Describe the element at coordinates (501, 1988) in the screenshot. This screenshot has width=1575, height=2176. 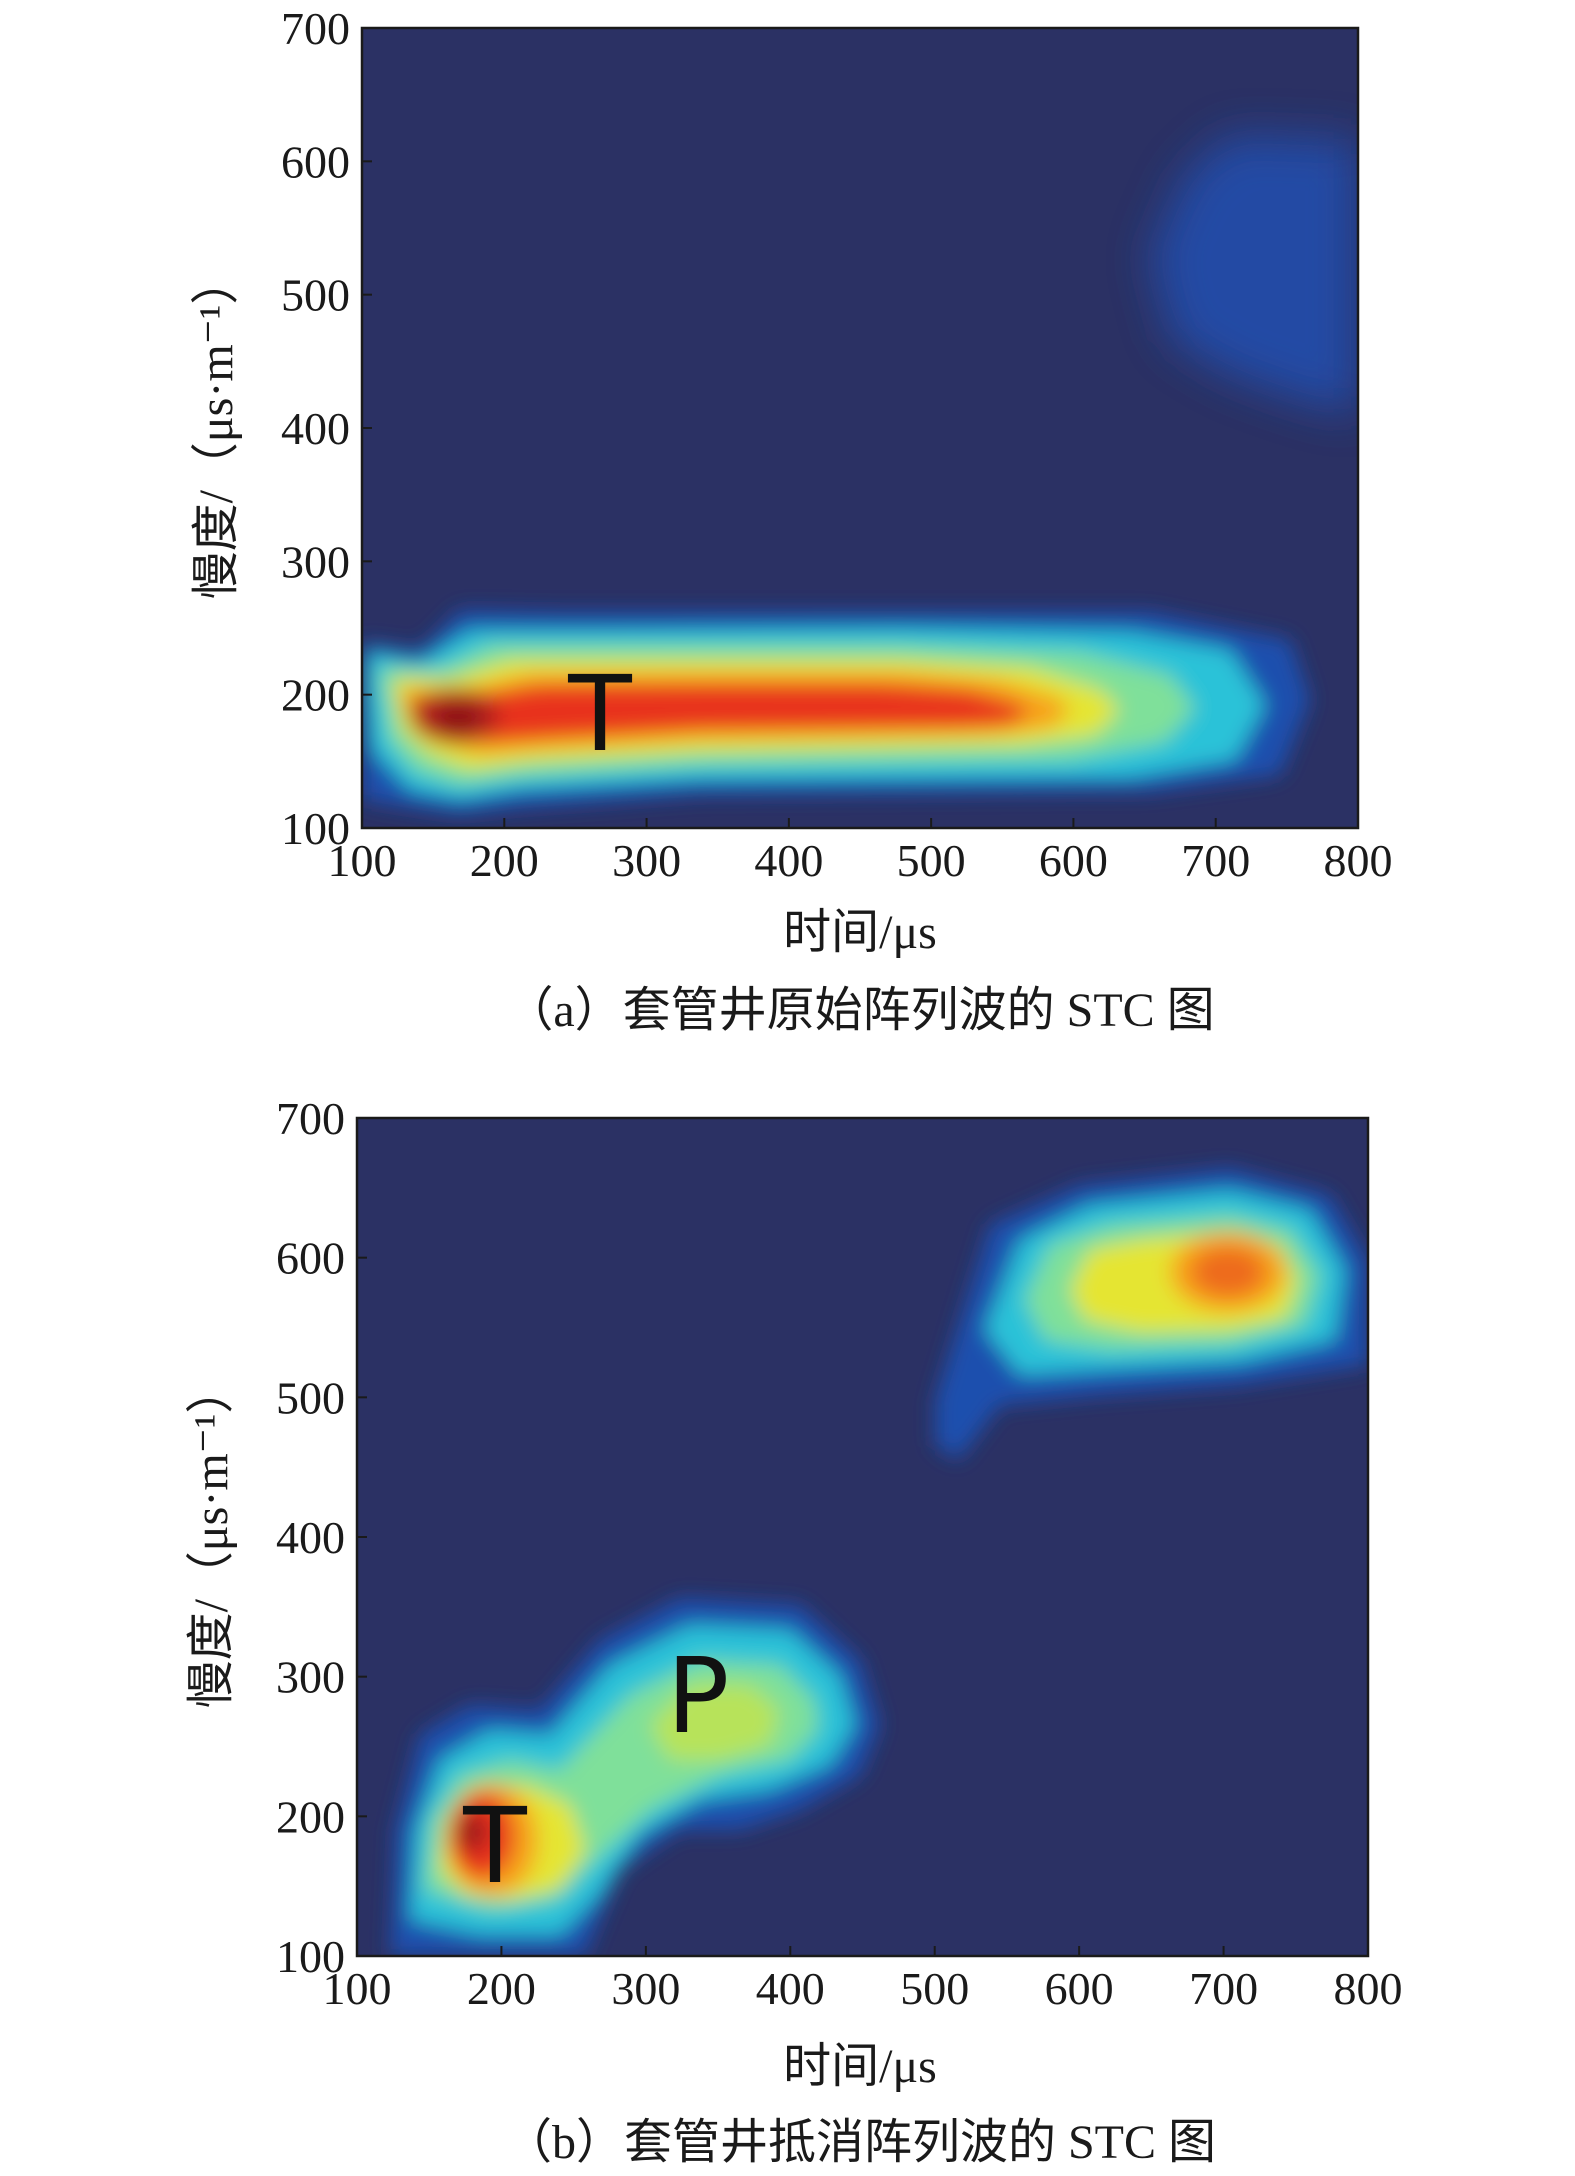
I see `panel-b-x-tick-label: 200` at that location.